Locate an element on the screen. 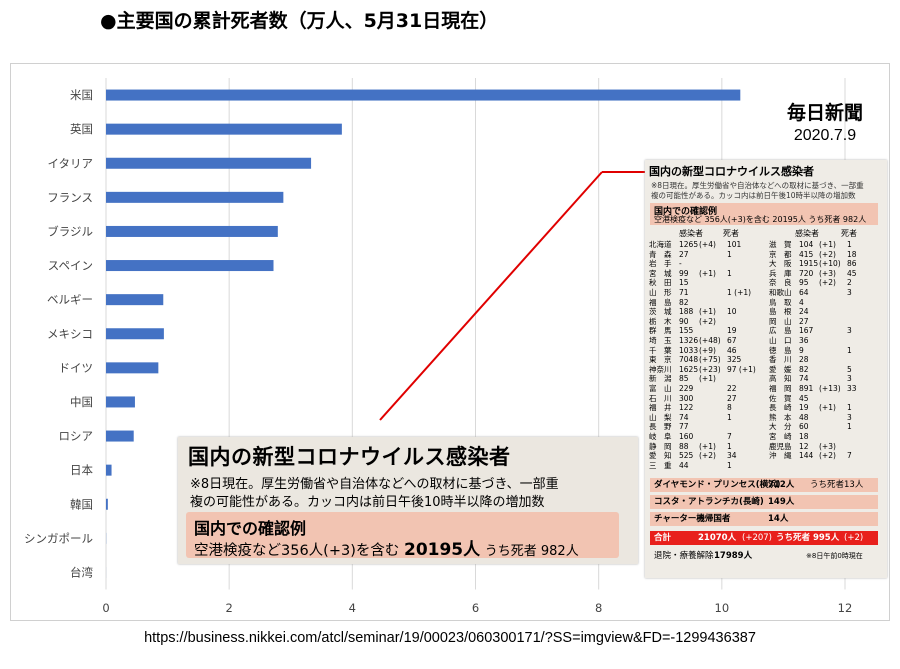 The width and height of the screenshot is (900, 669). table-row: 石 川 300 27 is located at coordinates (766, 398).